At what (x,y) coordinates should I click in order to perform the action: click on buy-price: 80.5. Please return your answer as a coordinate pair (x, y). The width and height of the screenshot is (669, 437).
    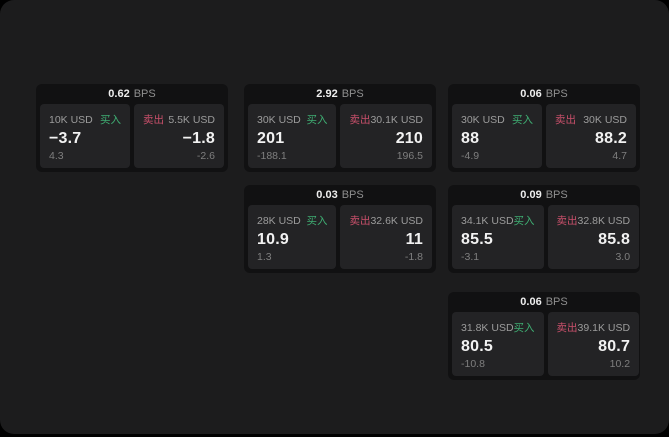
    Looking at the image, I should click on (477, 346).